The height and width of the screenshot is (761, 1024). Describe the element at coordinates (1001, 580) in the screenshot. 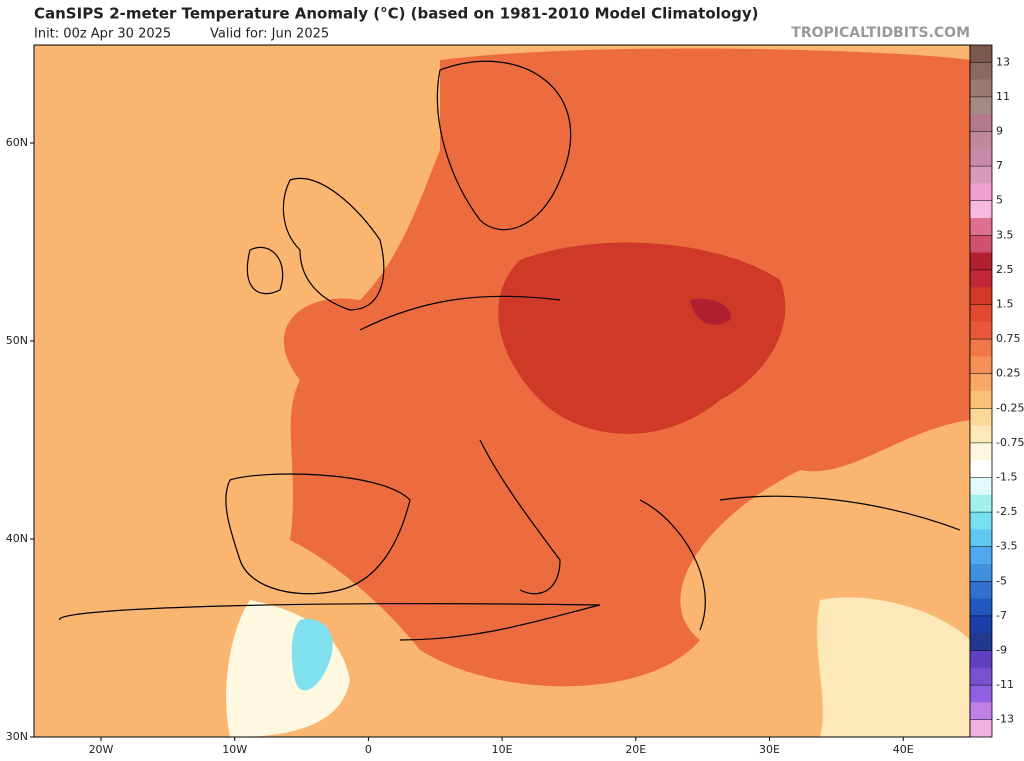

I see `colorbar-label: -5` at that location.